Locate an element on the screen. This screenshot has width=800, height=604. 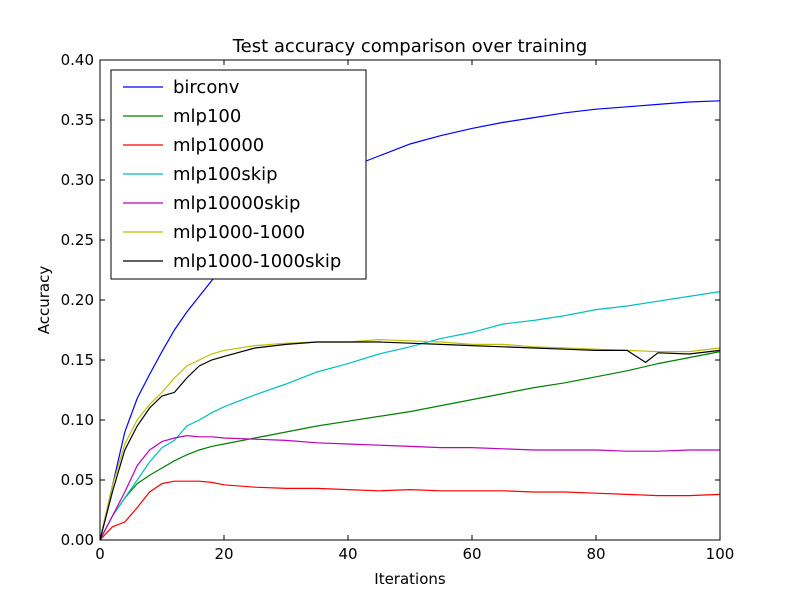
legend-label-mlp1000-1000skip: mlp1000-1000skip is located at coordinates (257, 261).